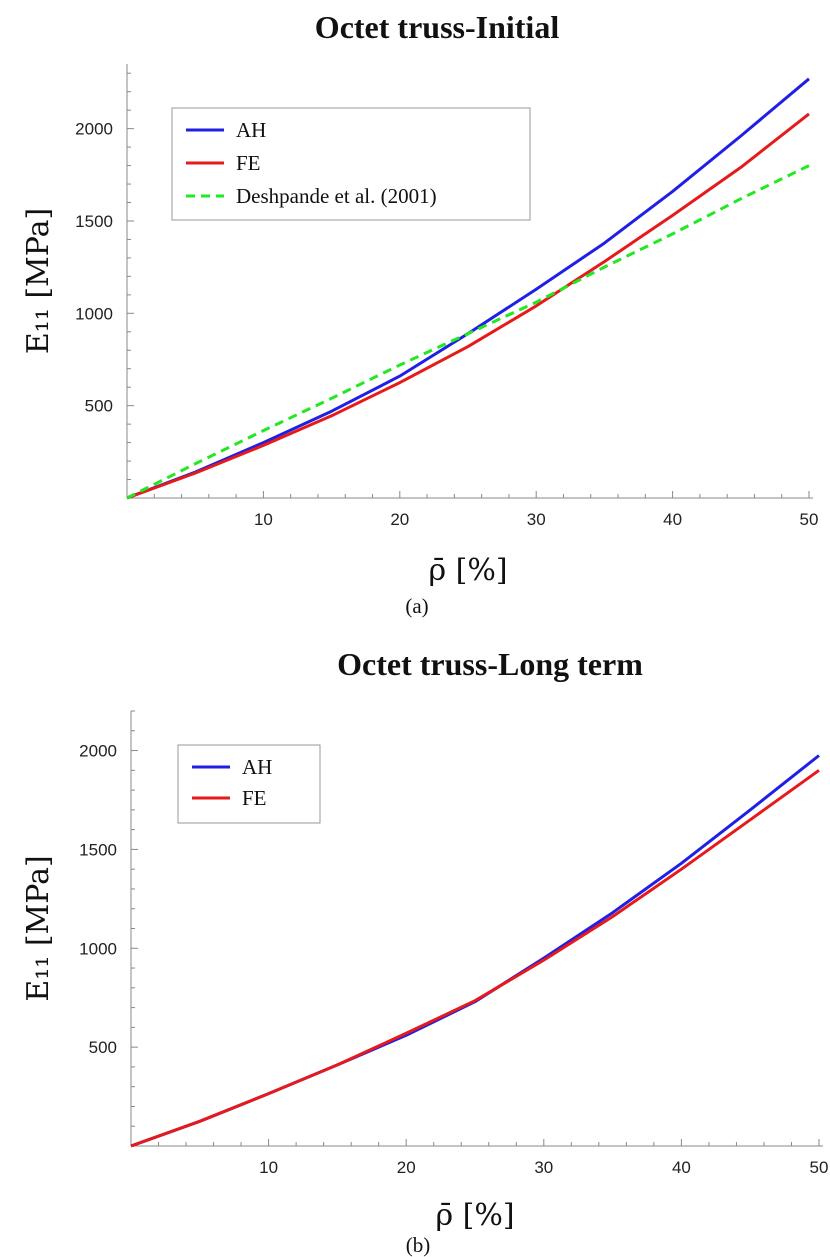  Describe the element at coordinates (416, 606) in the screenshot. I see `panel-caption: (a)` at that location.